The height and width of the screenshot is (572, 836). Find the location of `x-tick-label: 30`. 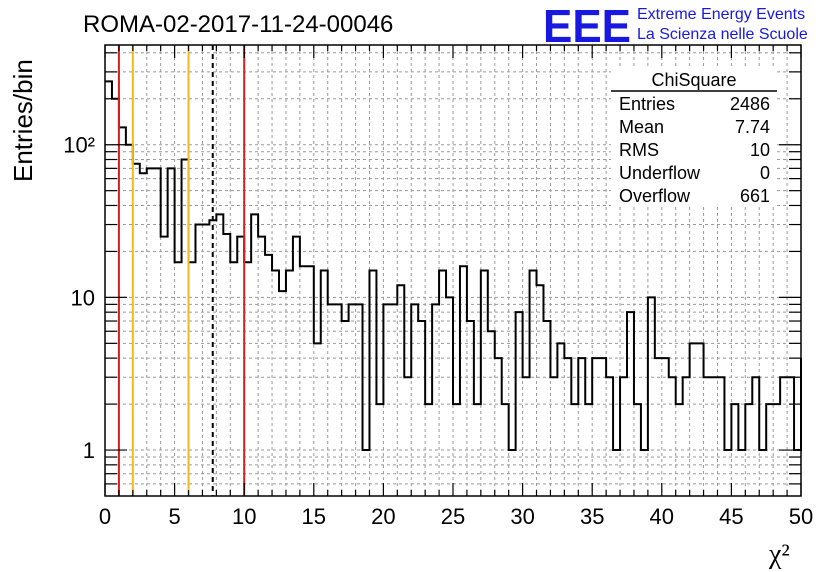

x-tick-label: 30 is located at coordinates (522, 516).